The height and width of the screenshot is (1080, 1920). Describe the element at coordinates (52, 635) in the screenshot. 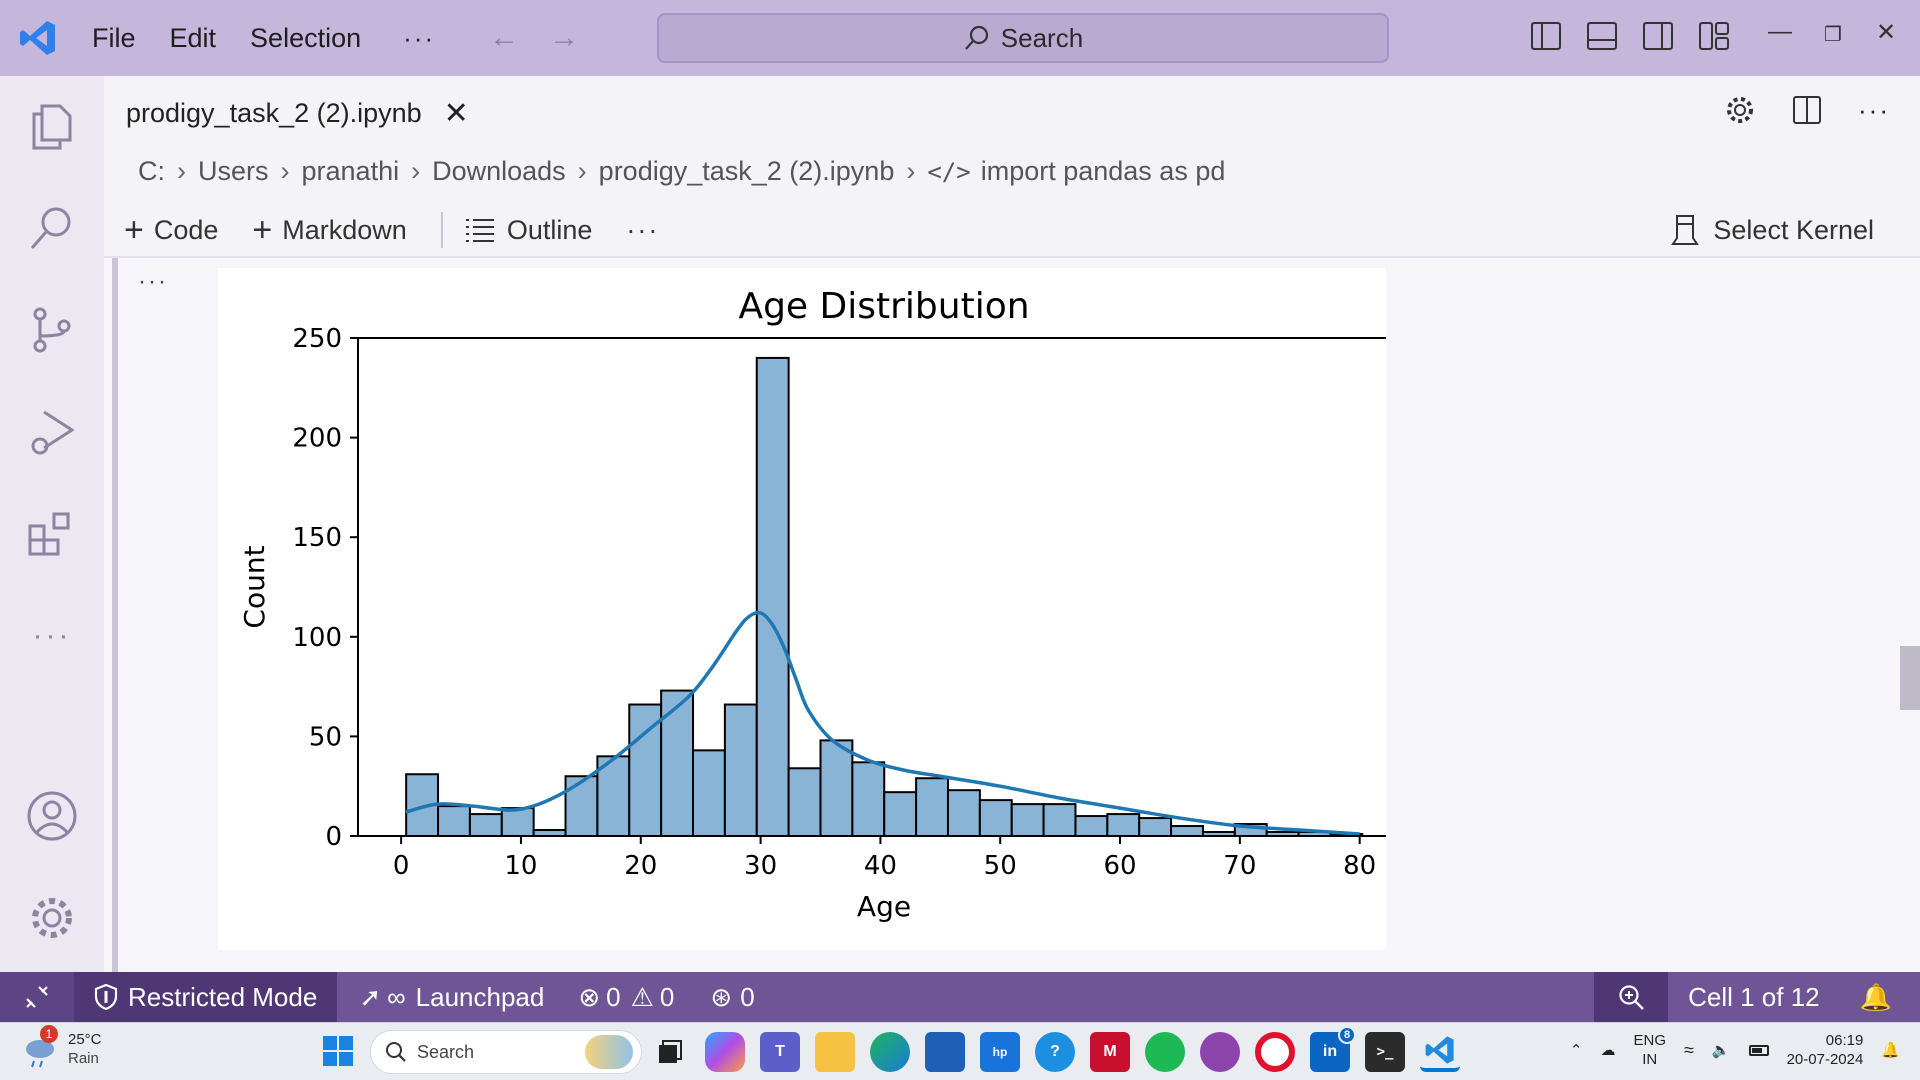

I see `more-views-icon: ···` at that location.